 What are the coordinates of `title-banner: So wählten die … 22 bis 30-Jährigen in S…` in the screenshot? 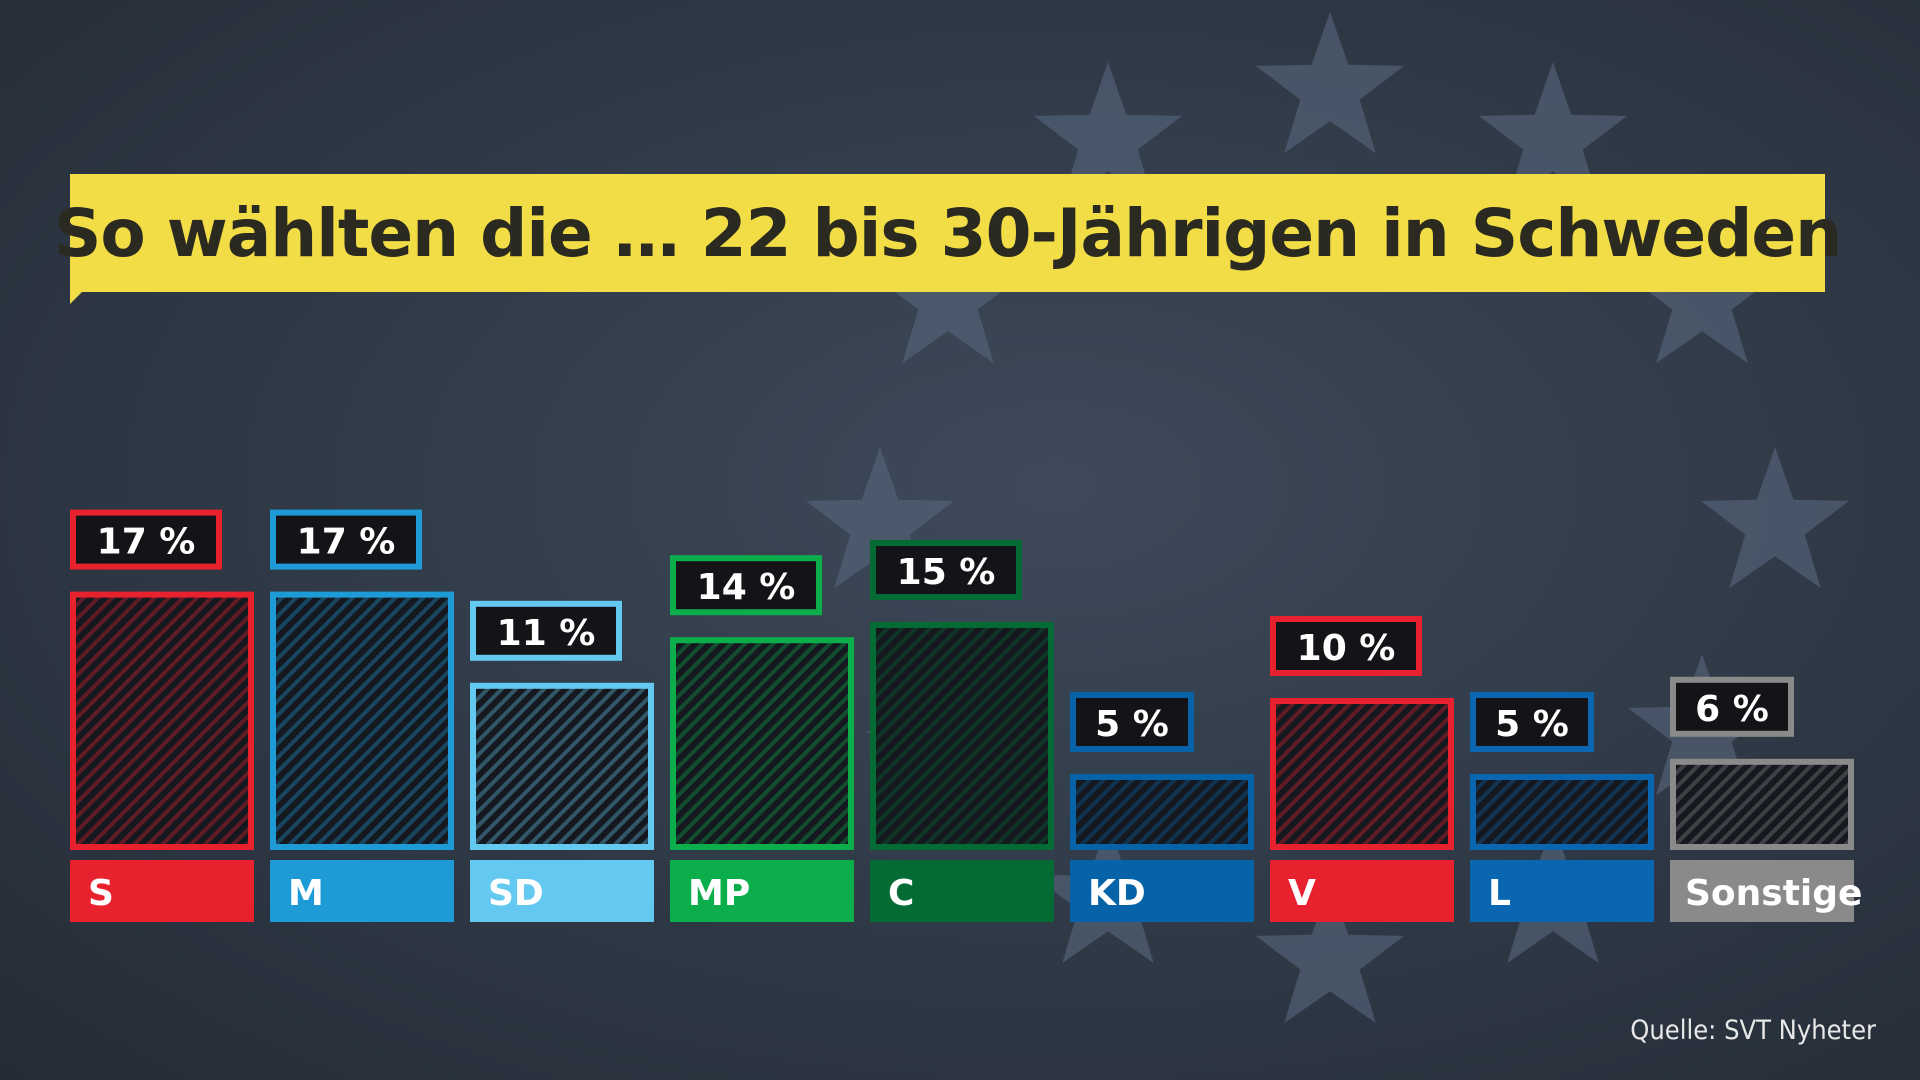 It's located at (948, 239).